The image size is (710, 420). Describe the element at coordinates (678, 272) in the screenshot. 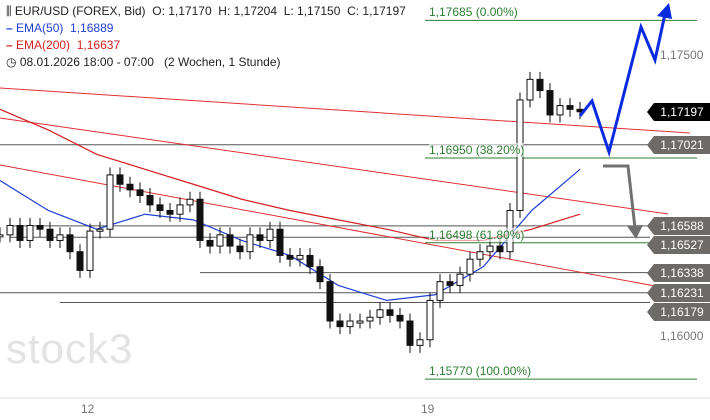

I see `level-price-tag: 1,16338` at that location.